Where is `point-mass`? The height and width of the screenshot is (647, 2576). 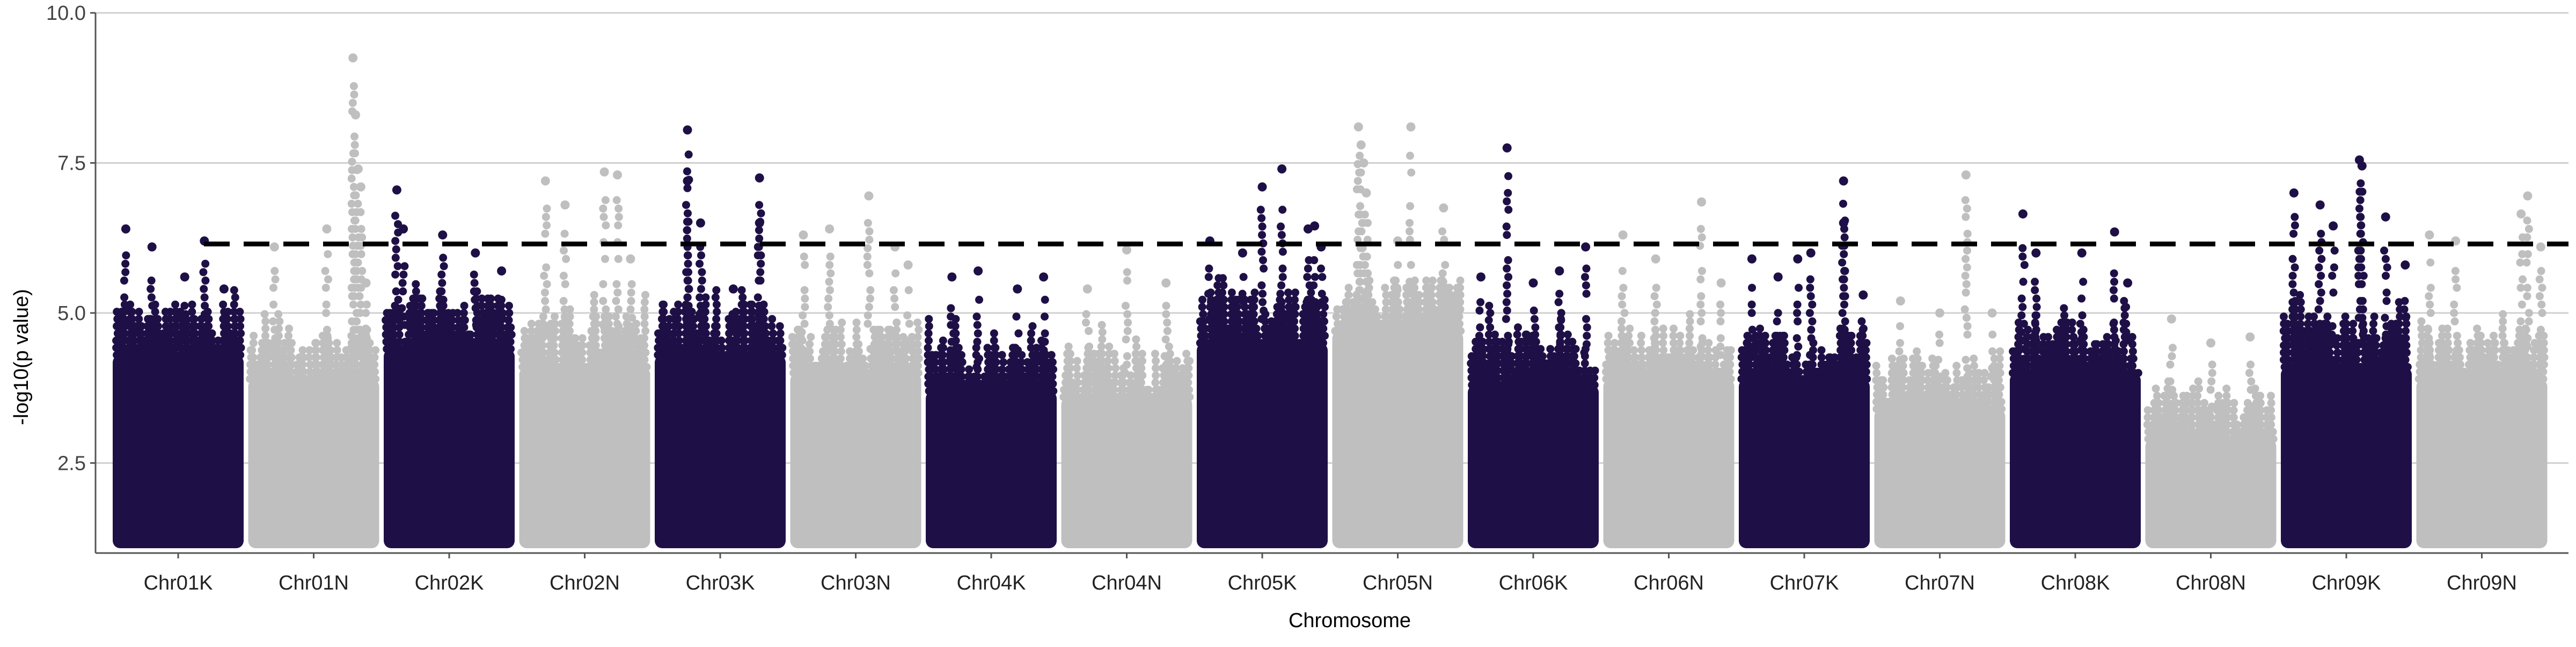
point-mass is located at coordinates (1804, 463).